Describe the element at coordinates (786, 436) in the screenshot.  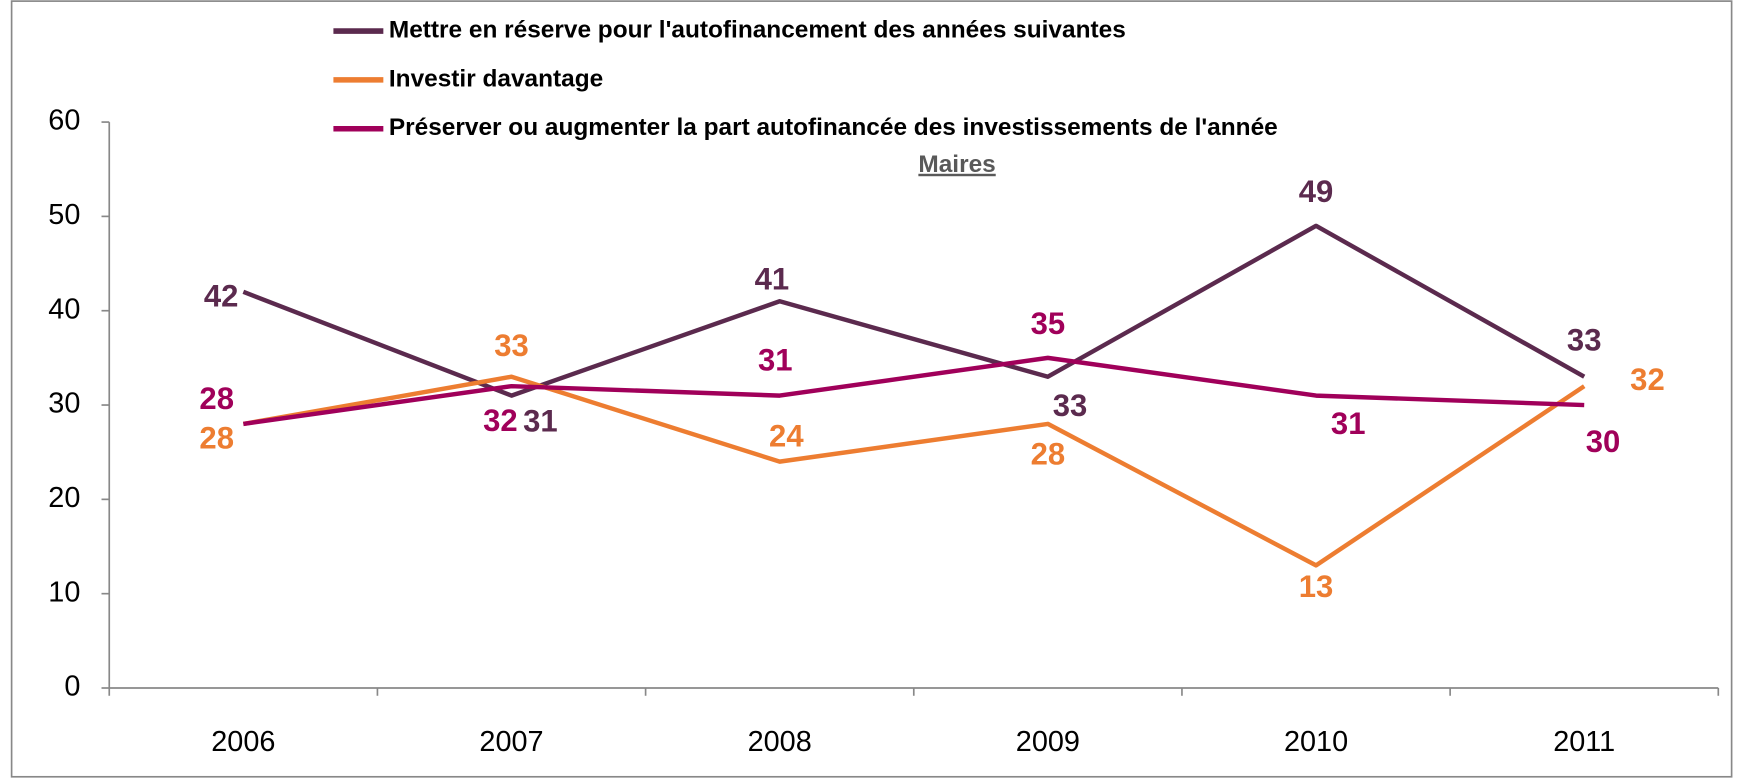
I see `data-label: 24` at that location.